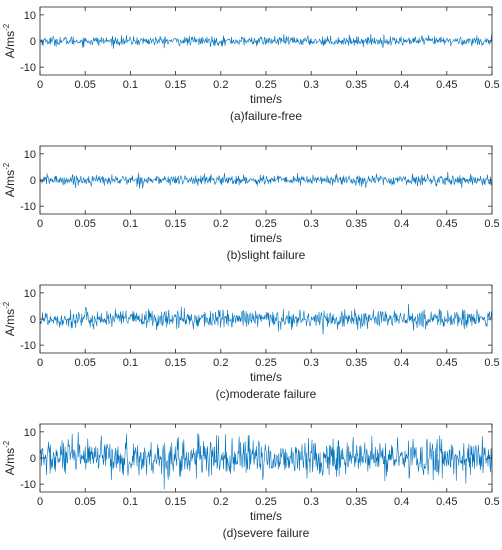 The width and height of the screenshot is (502, 550). I want to click on axes-box, so click(266, 458).